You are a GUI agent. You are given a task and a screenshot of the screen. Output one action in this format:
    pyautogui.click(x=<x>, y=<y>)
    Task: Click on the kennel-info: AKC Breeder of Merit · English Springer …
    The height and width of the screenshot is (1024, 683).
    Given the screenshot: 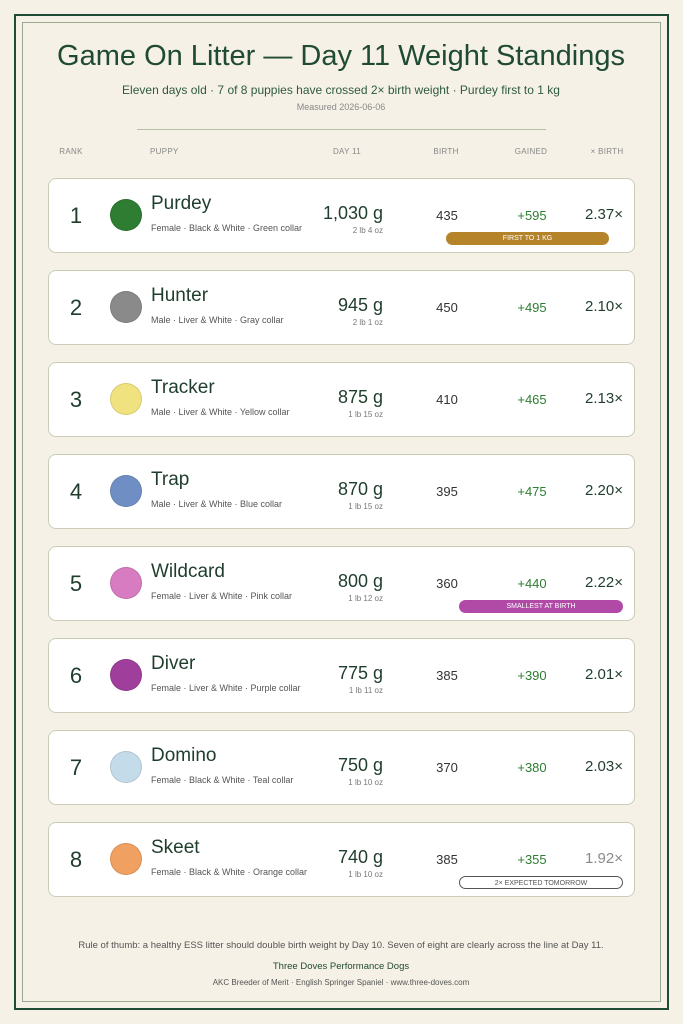 What is the action you would take?
    pyautogui.click(x=341, y=982)
    